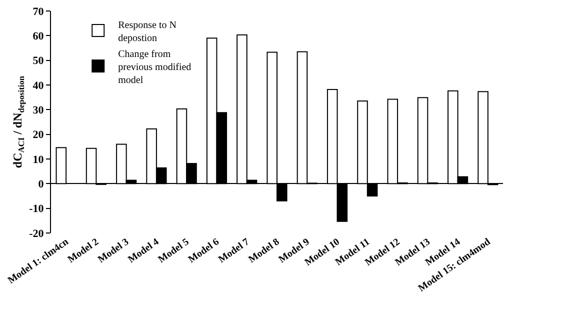 Image resolution: width=563 pixels, height=328 pixels. Describe the element at coordinates (38, 160) in the screenshot. I see `y-tick-label: 10` at that location.